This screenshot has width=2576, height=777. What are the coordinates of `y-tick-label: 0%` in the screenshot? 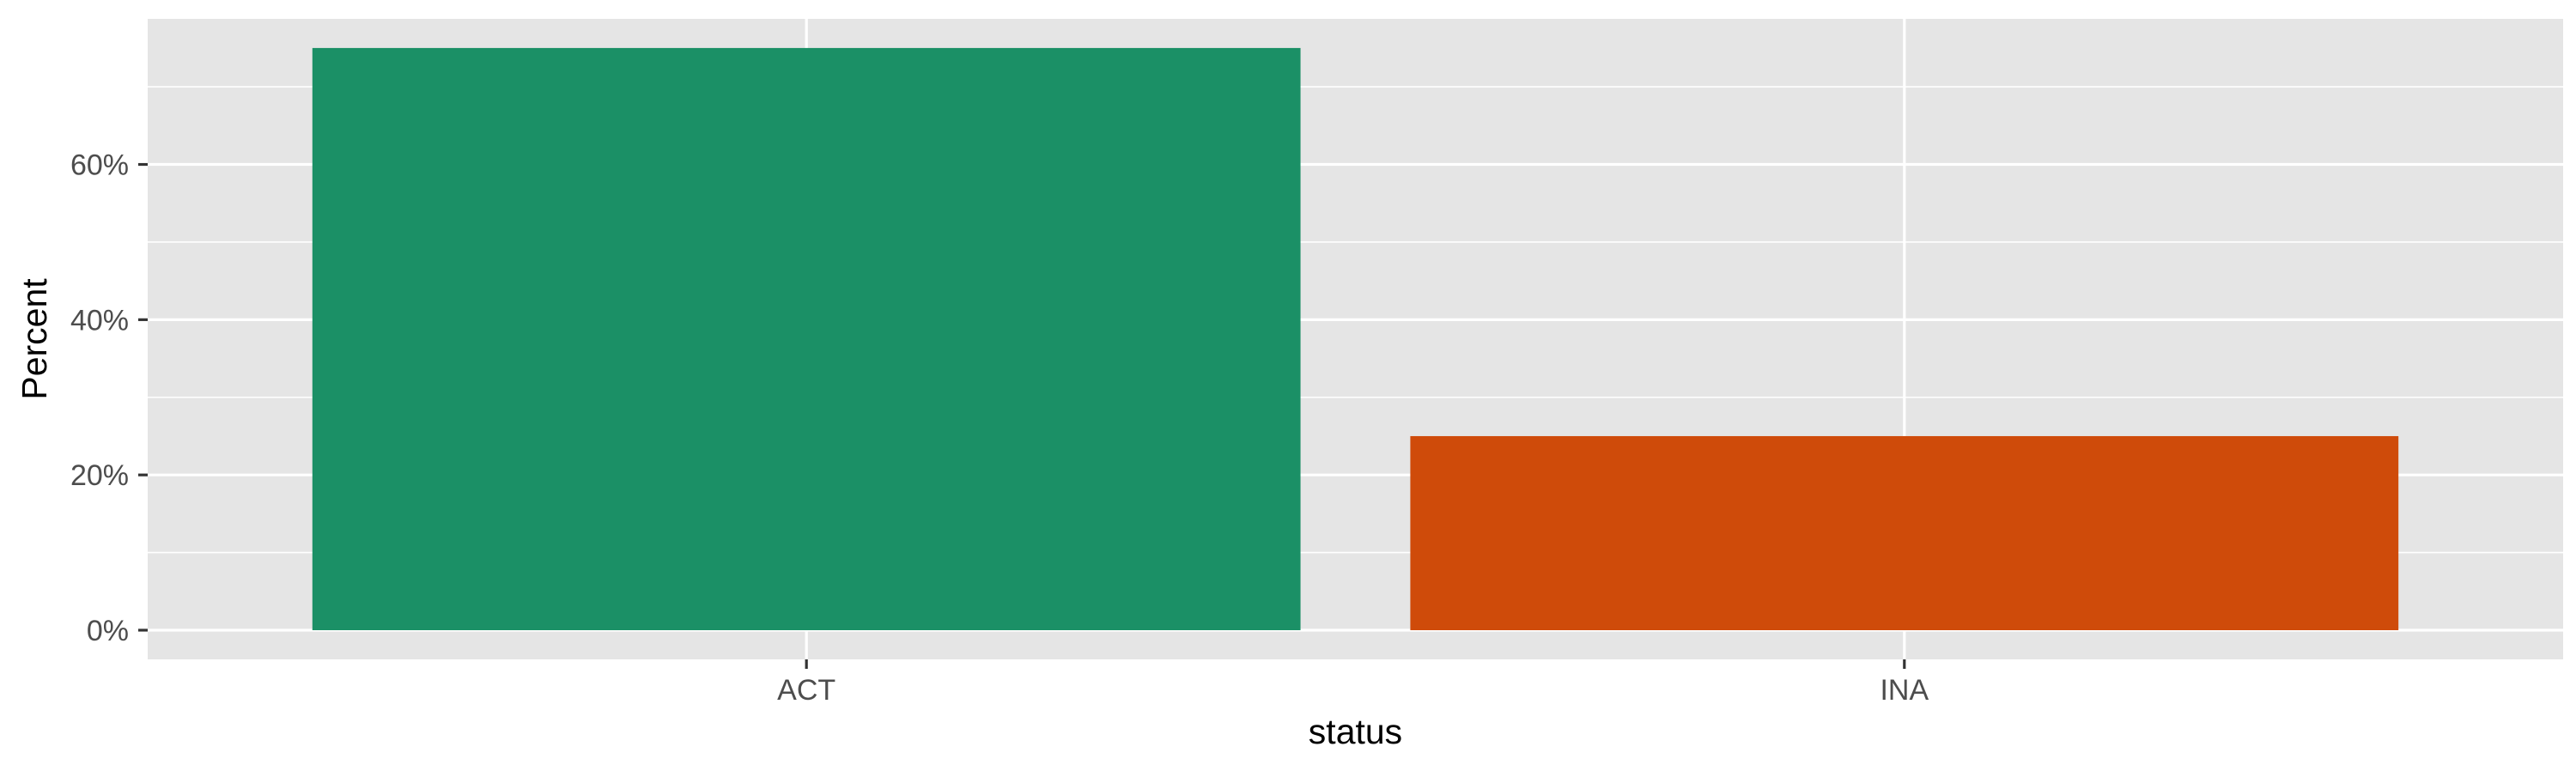 It's located at (108, 631).